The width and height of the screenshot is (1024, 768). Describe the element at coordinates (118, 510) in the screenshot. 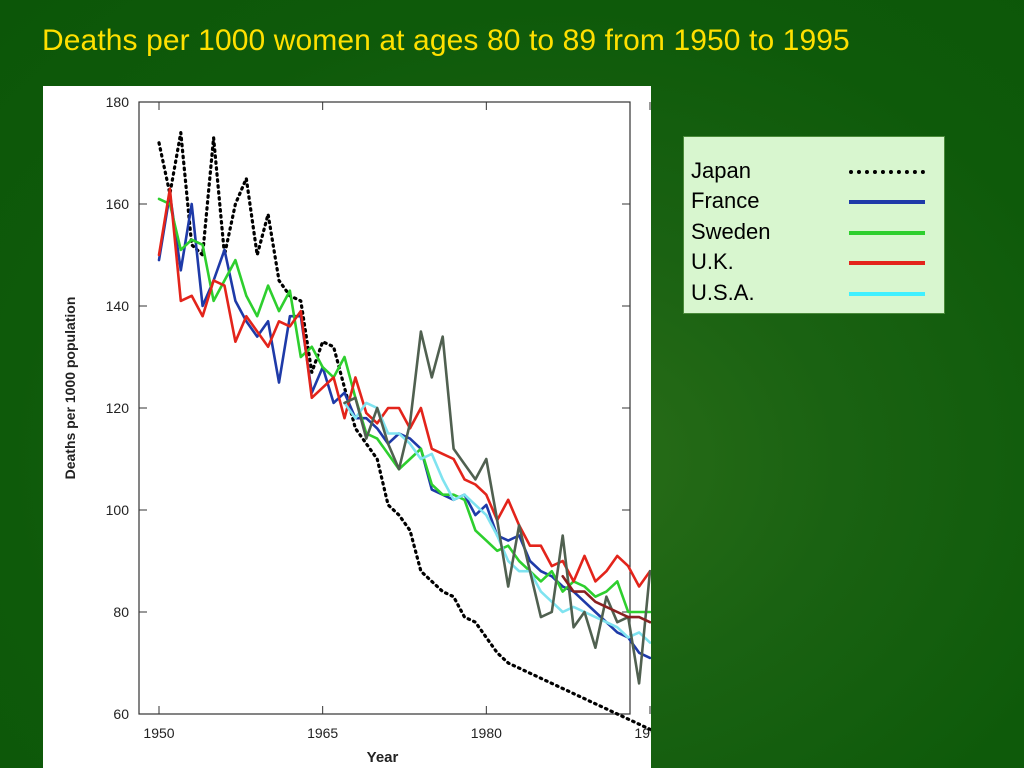

I see `y-tick-label: 100` at that location.